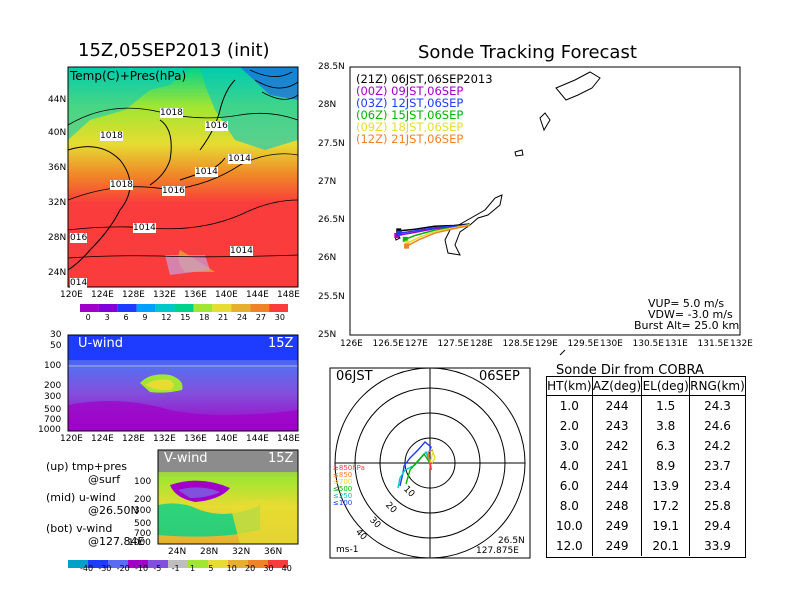 This screenshot has width=792, height=612. Describe the element at coordinates (569, 486) in the screenshot. I see `table-cell: 6.0` at that location.